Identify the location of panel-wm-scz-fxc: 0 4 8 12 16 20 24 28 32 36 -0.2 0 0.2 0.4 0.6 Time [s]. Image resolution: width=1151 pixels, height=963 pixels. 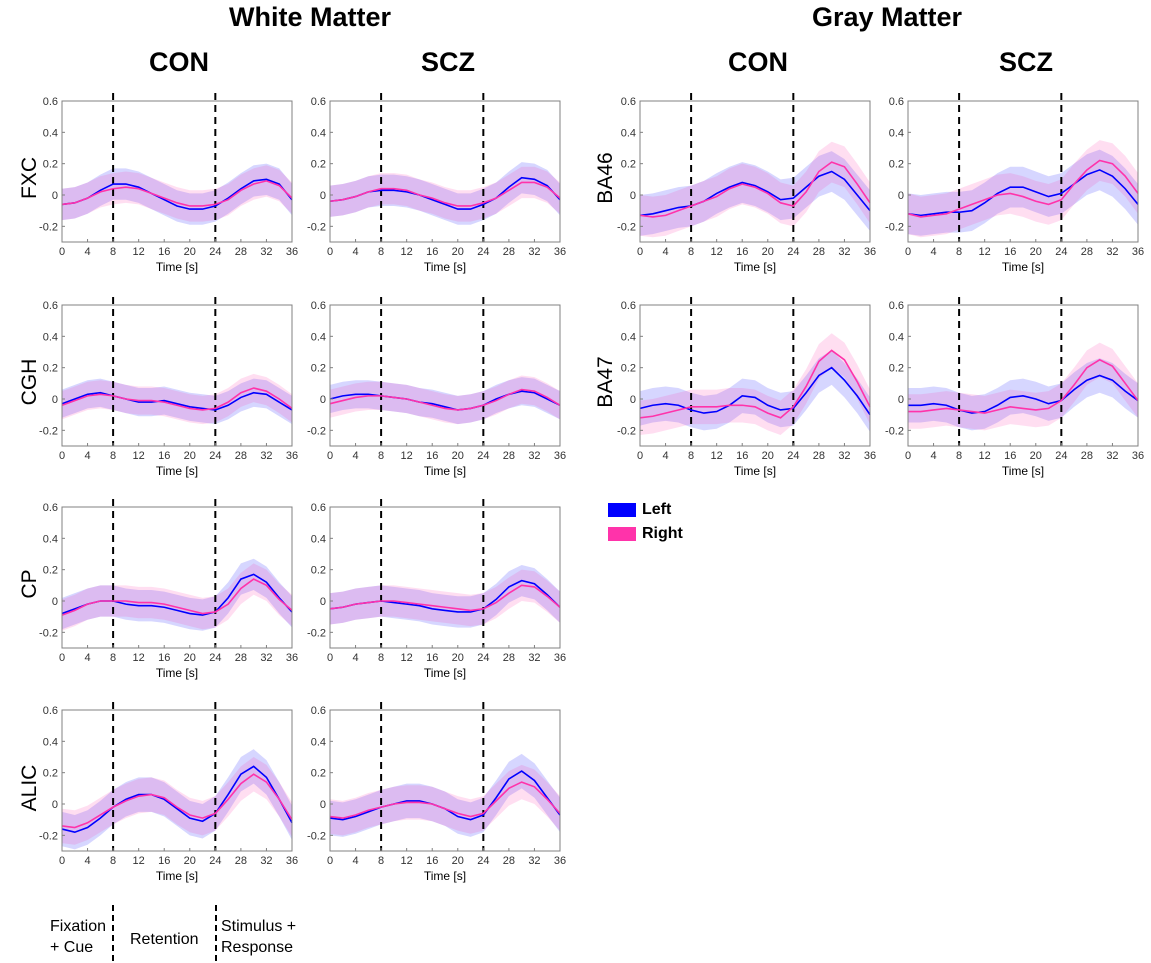
(435, 186).